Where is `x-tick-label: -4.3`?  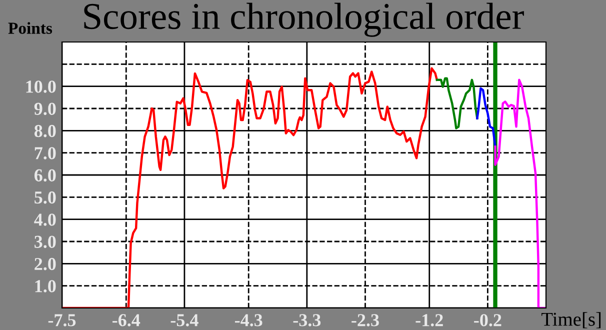
x-tick-label: -4.3 is located at coordinates (248, 320).